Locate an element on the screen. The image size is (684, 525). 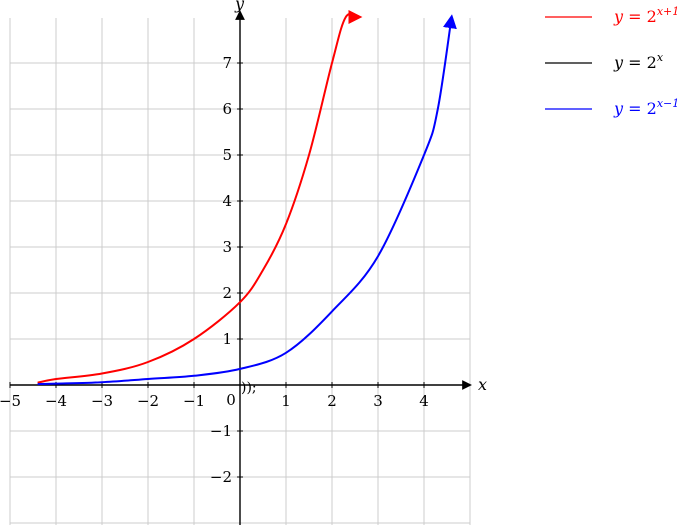
x-tick-label: −3 is located at coordinates (102, 401).